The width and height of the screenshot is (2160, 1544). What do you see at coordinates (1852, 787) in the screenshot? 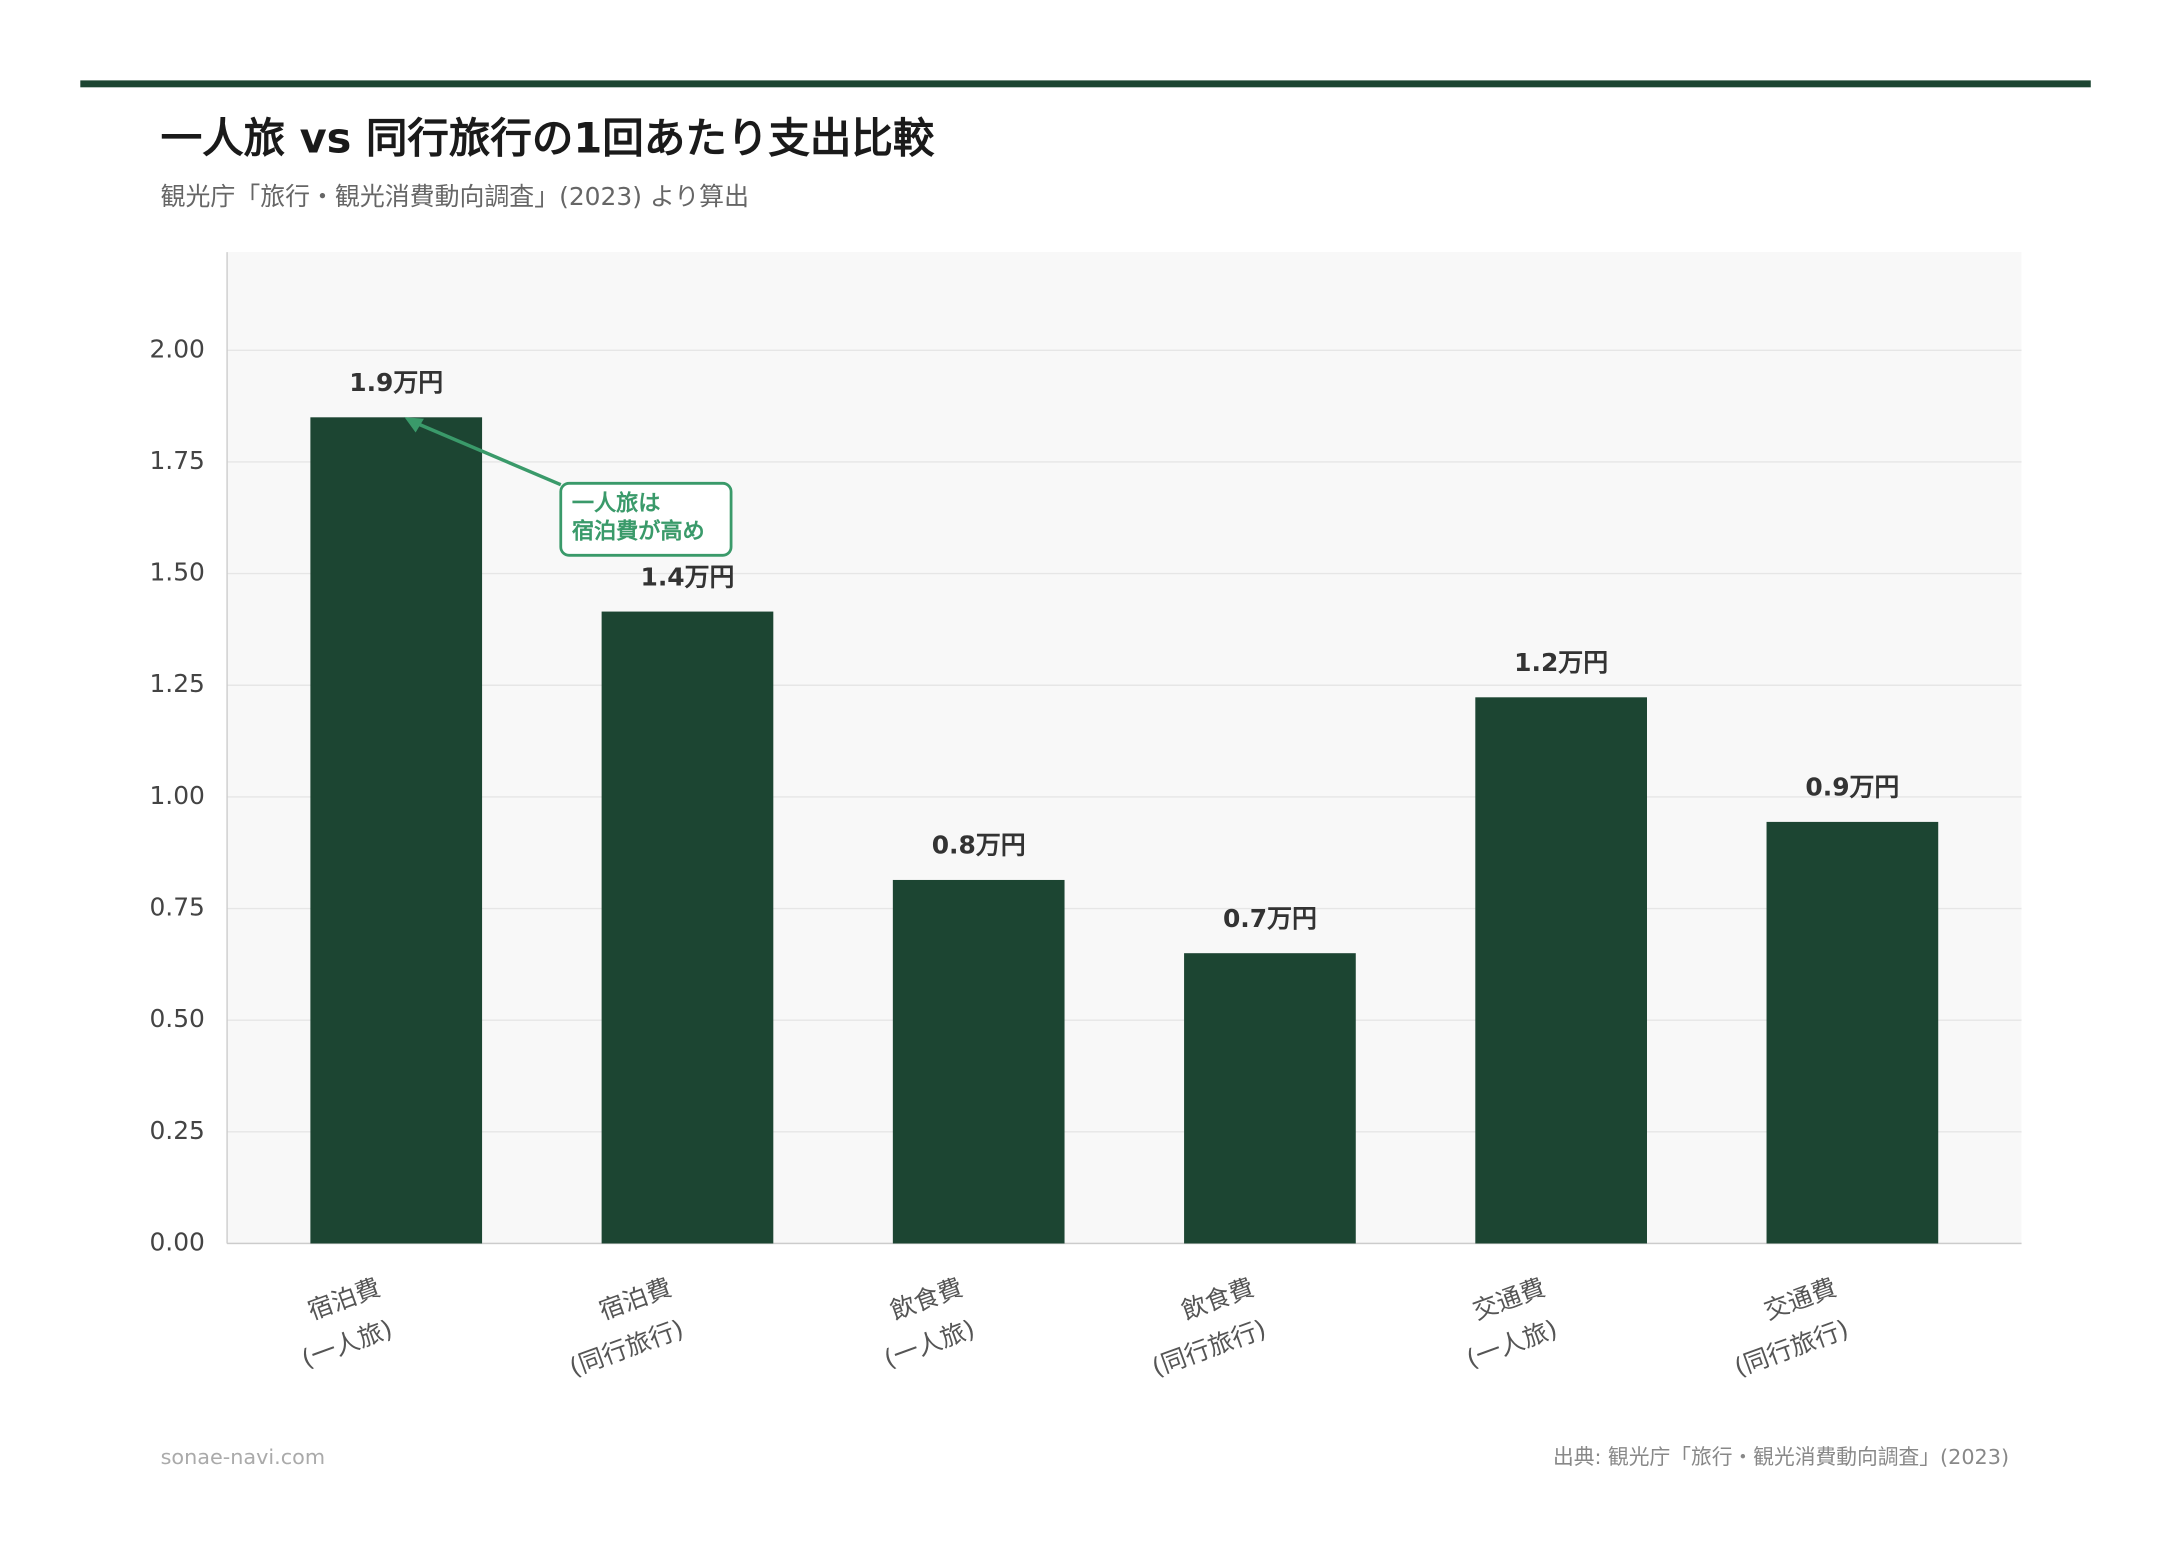
I see `value-label: 0.9万円` at bounding box center [1852, 787].